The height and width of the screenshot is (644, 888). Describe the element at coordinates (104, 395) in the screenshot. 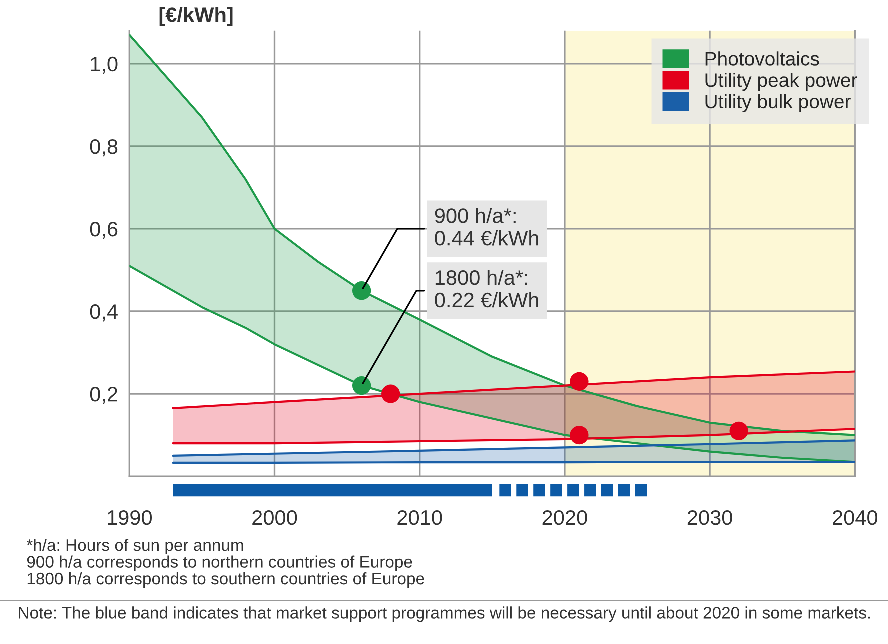

I see `y-tick-label: 0,2` at that location.